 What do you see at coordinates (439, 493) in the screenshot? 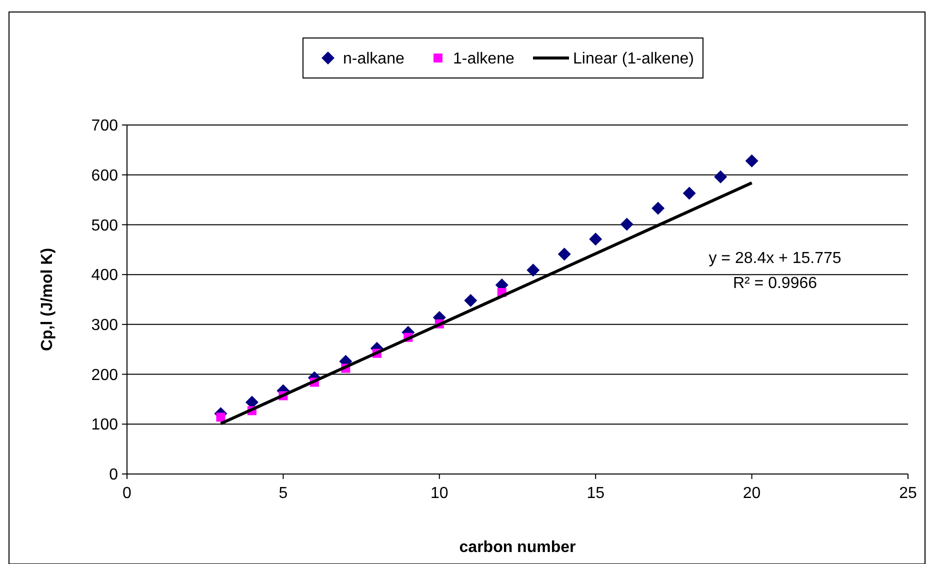
I see `x-tick-label: 10` at bounding box center [439, 493].